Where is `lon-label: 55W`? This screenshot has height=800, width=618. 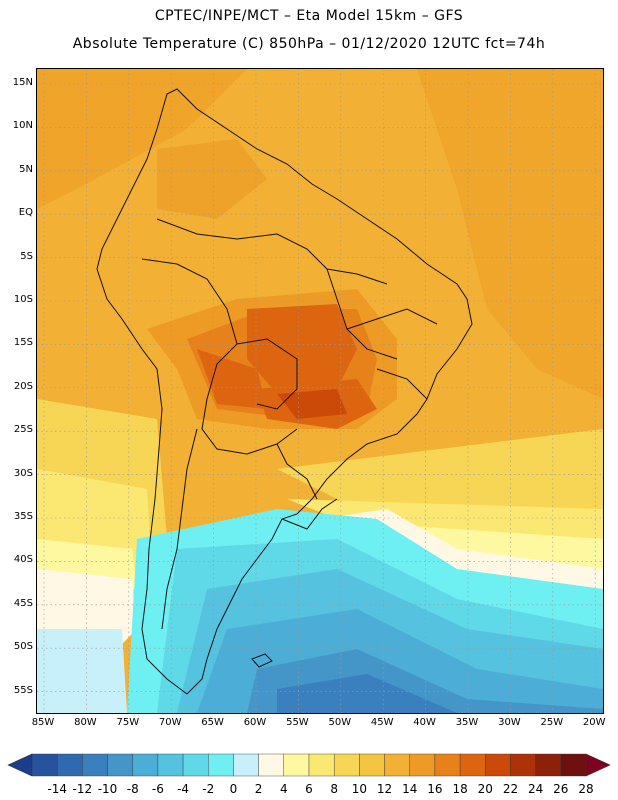
lon-label: 55W is located at coordinates (297, 722).